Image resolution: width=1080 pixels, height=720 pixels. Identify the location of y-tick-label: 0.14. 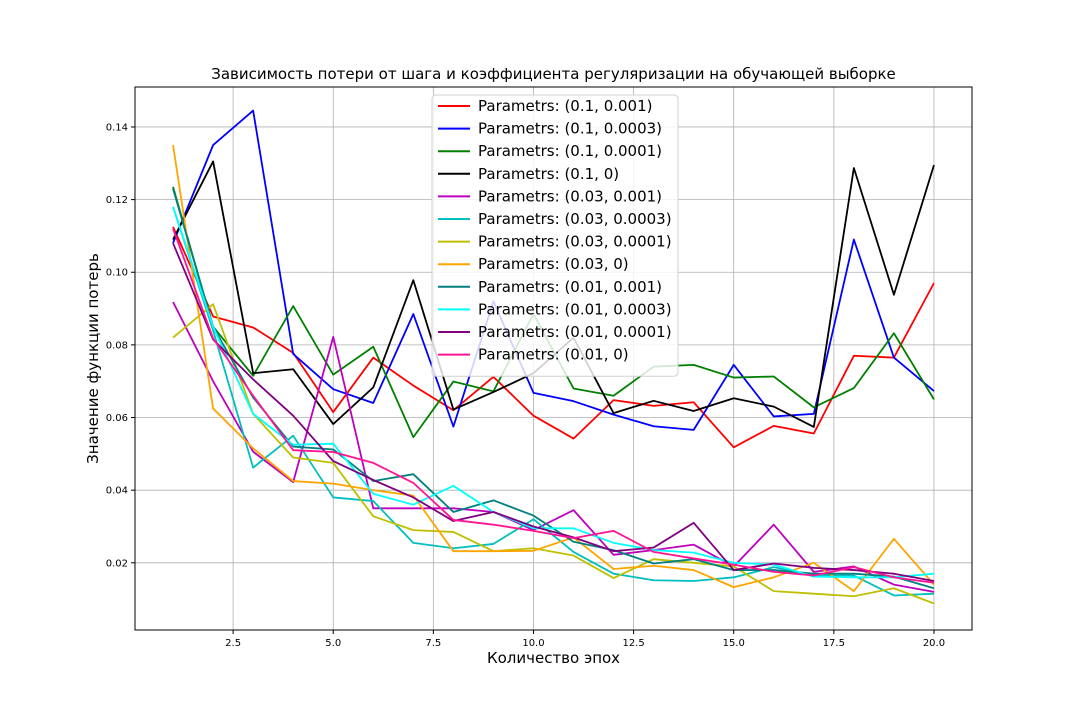
(117, 127).